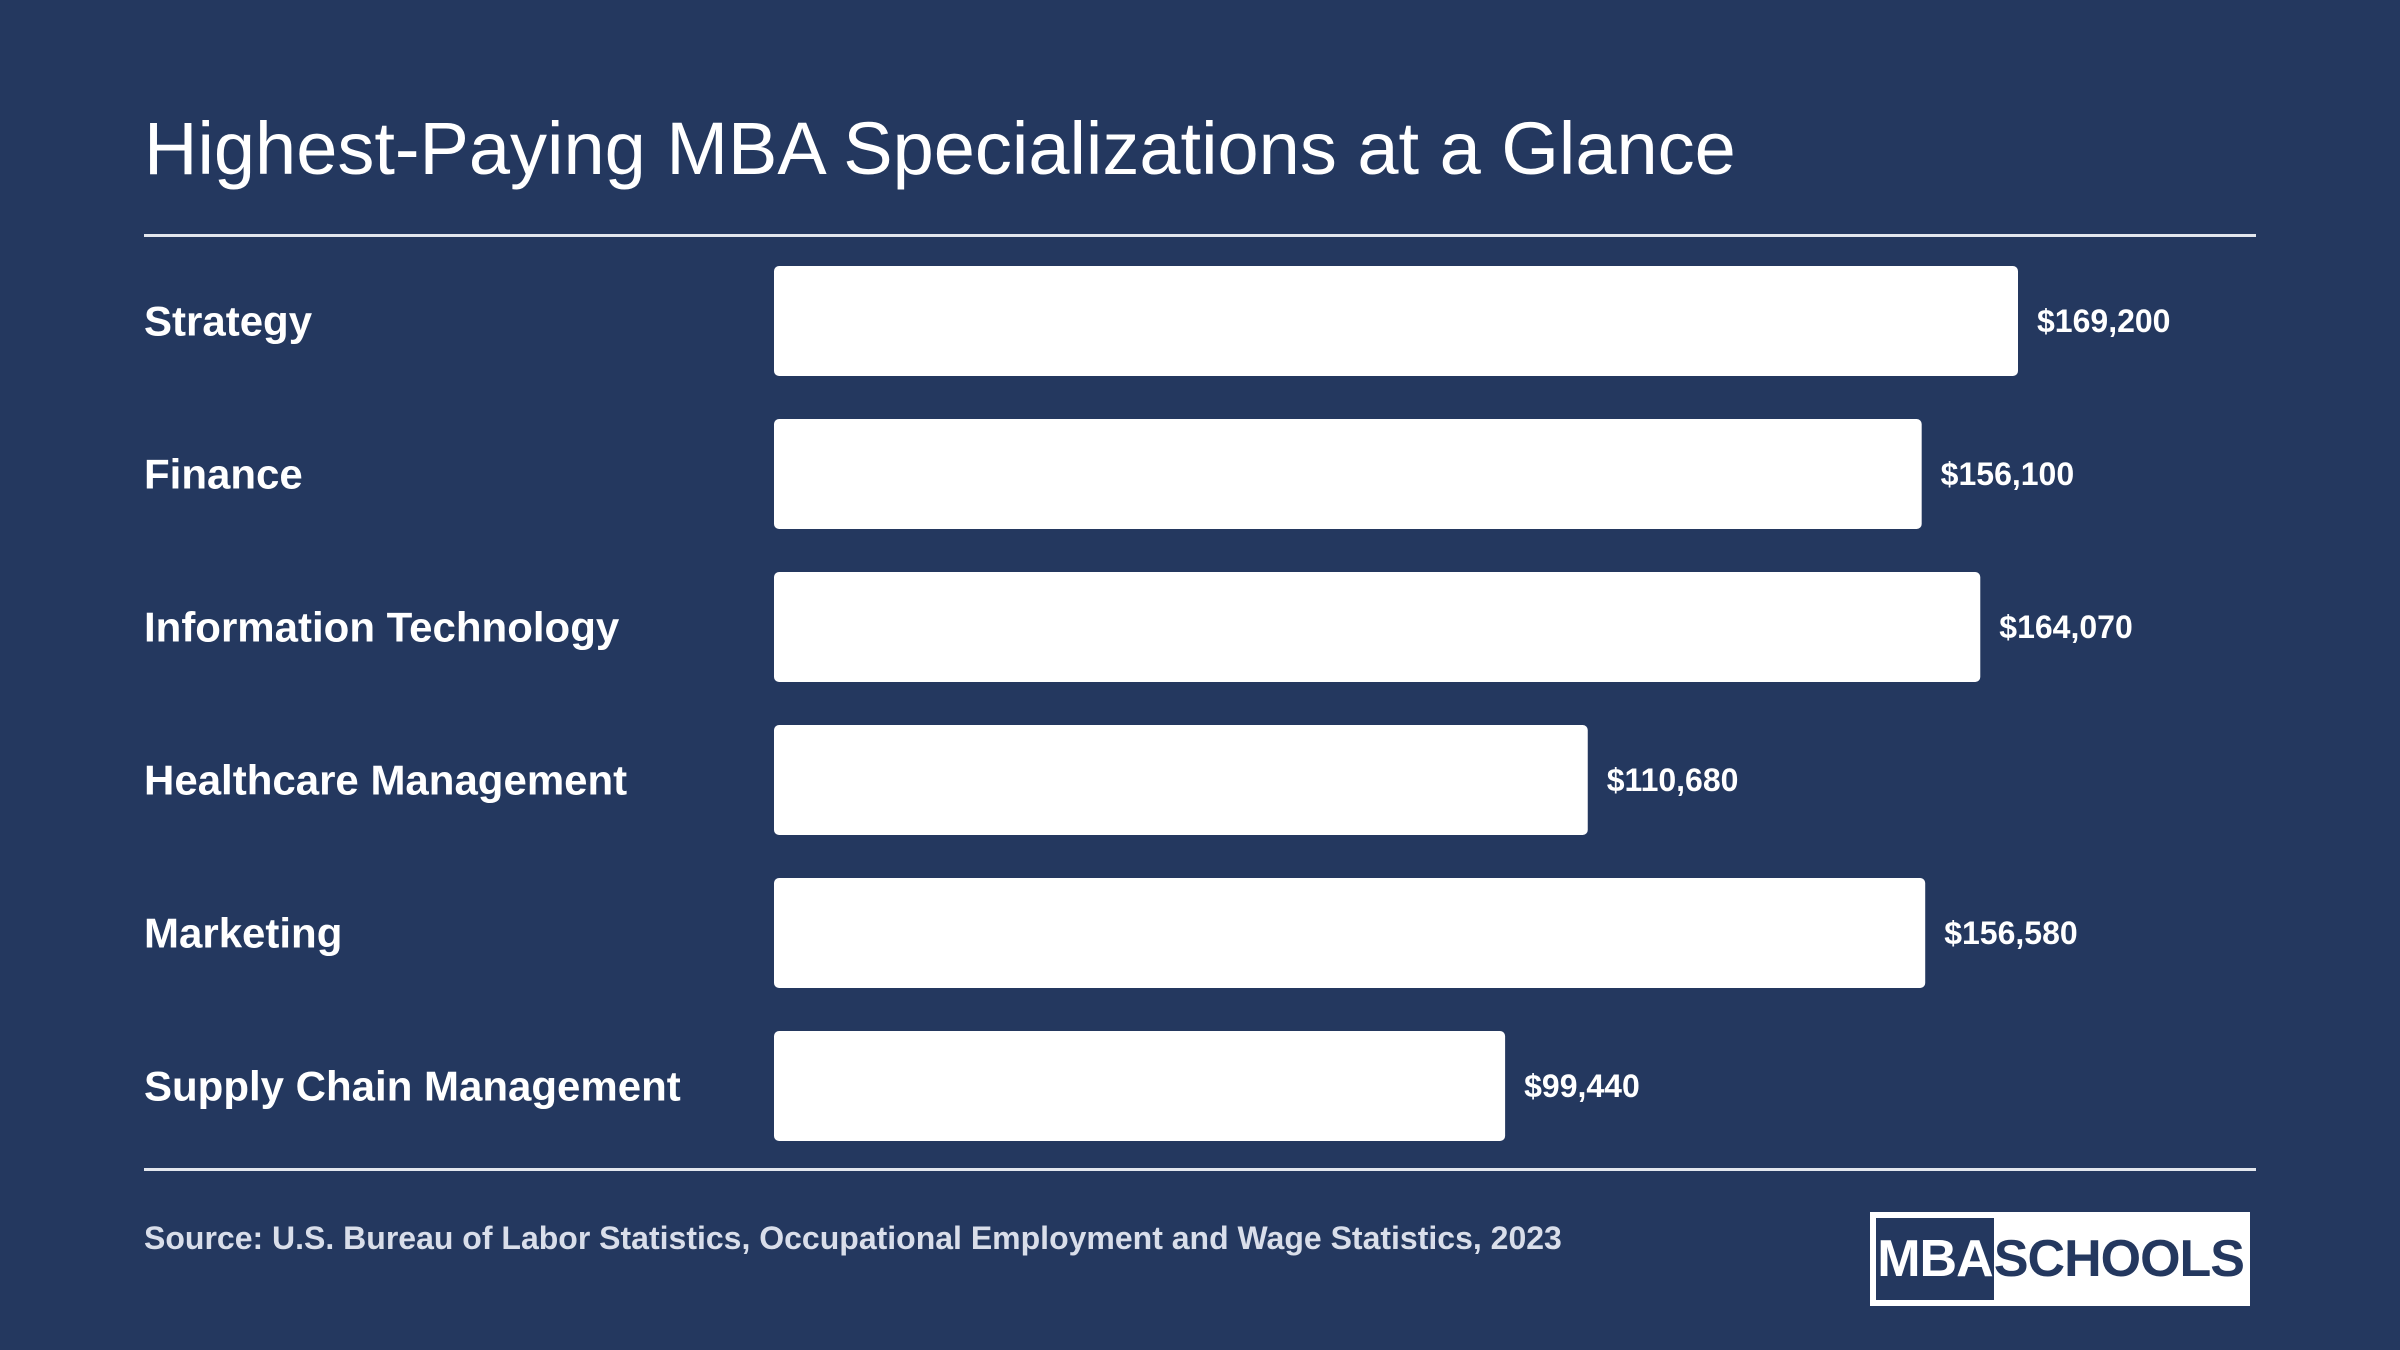 This screenshot has height=1350, width=2400. What do you see at coordinates (385, 780) in the screenshot?
I see `category-label: Healthcare Management` at bounding box center [385, 780].